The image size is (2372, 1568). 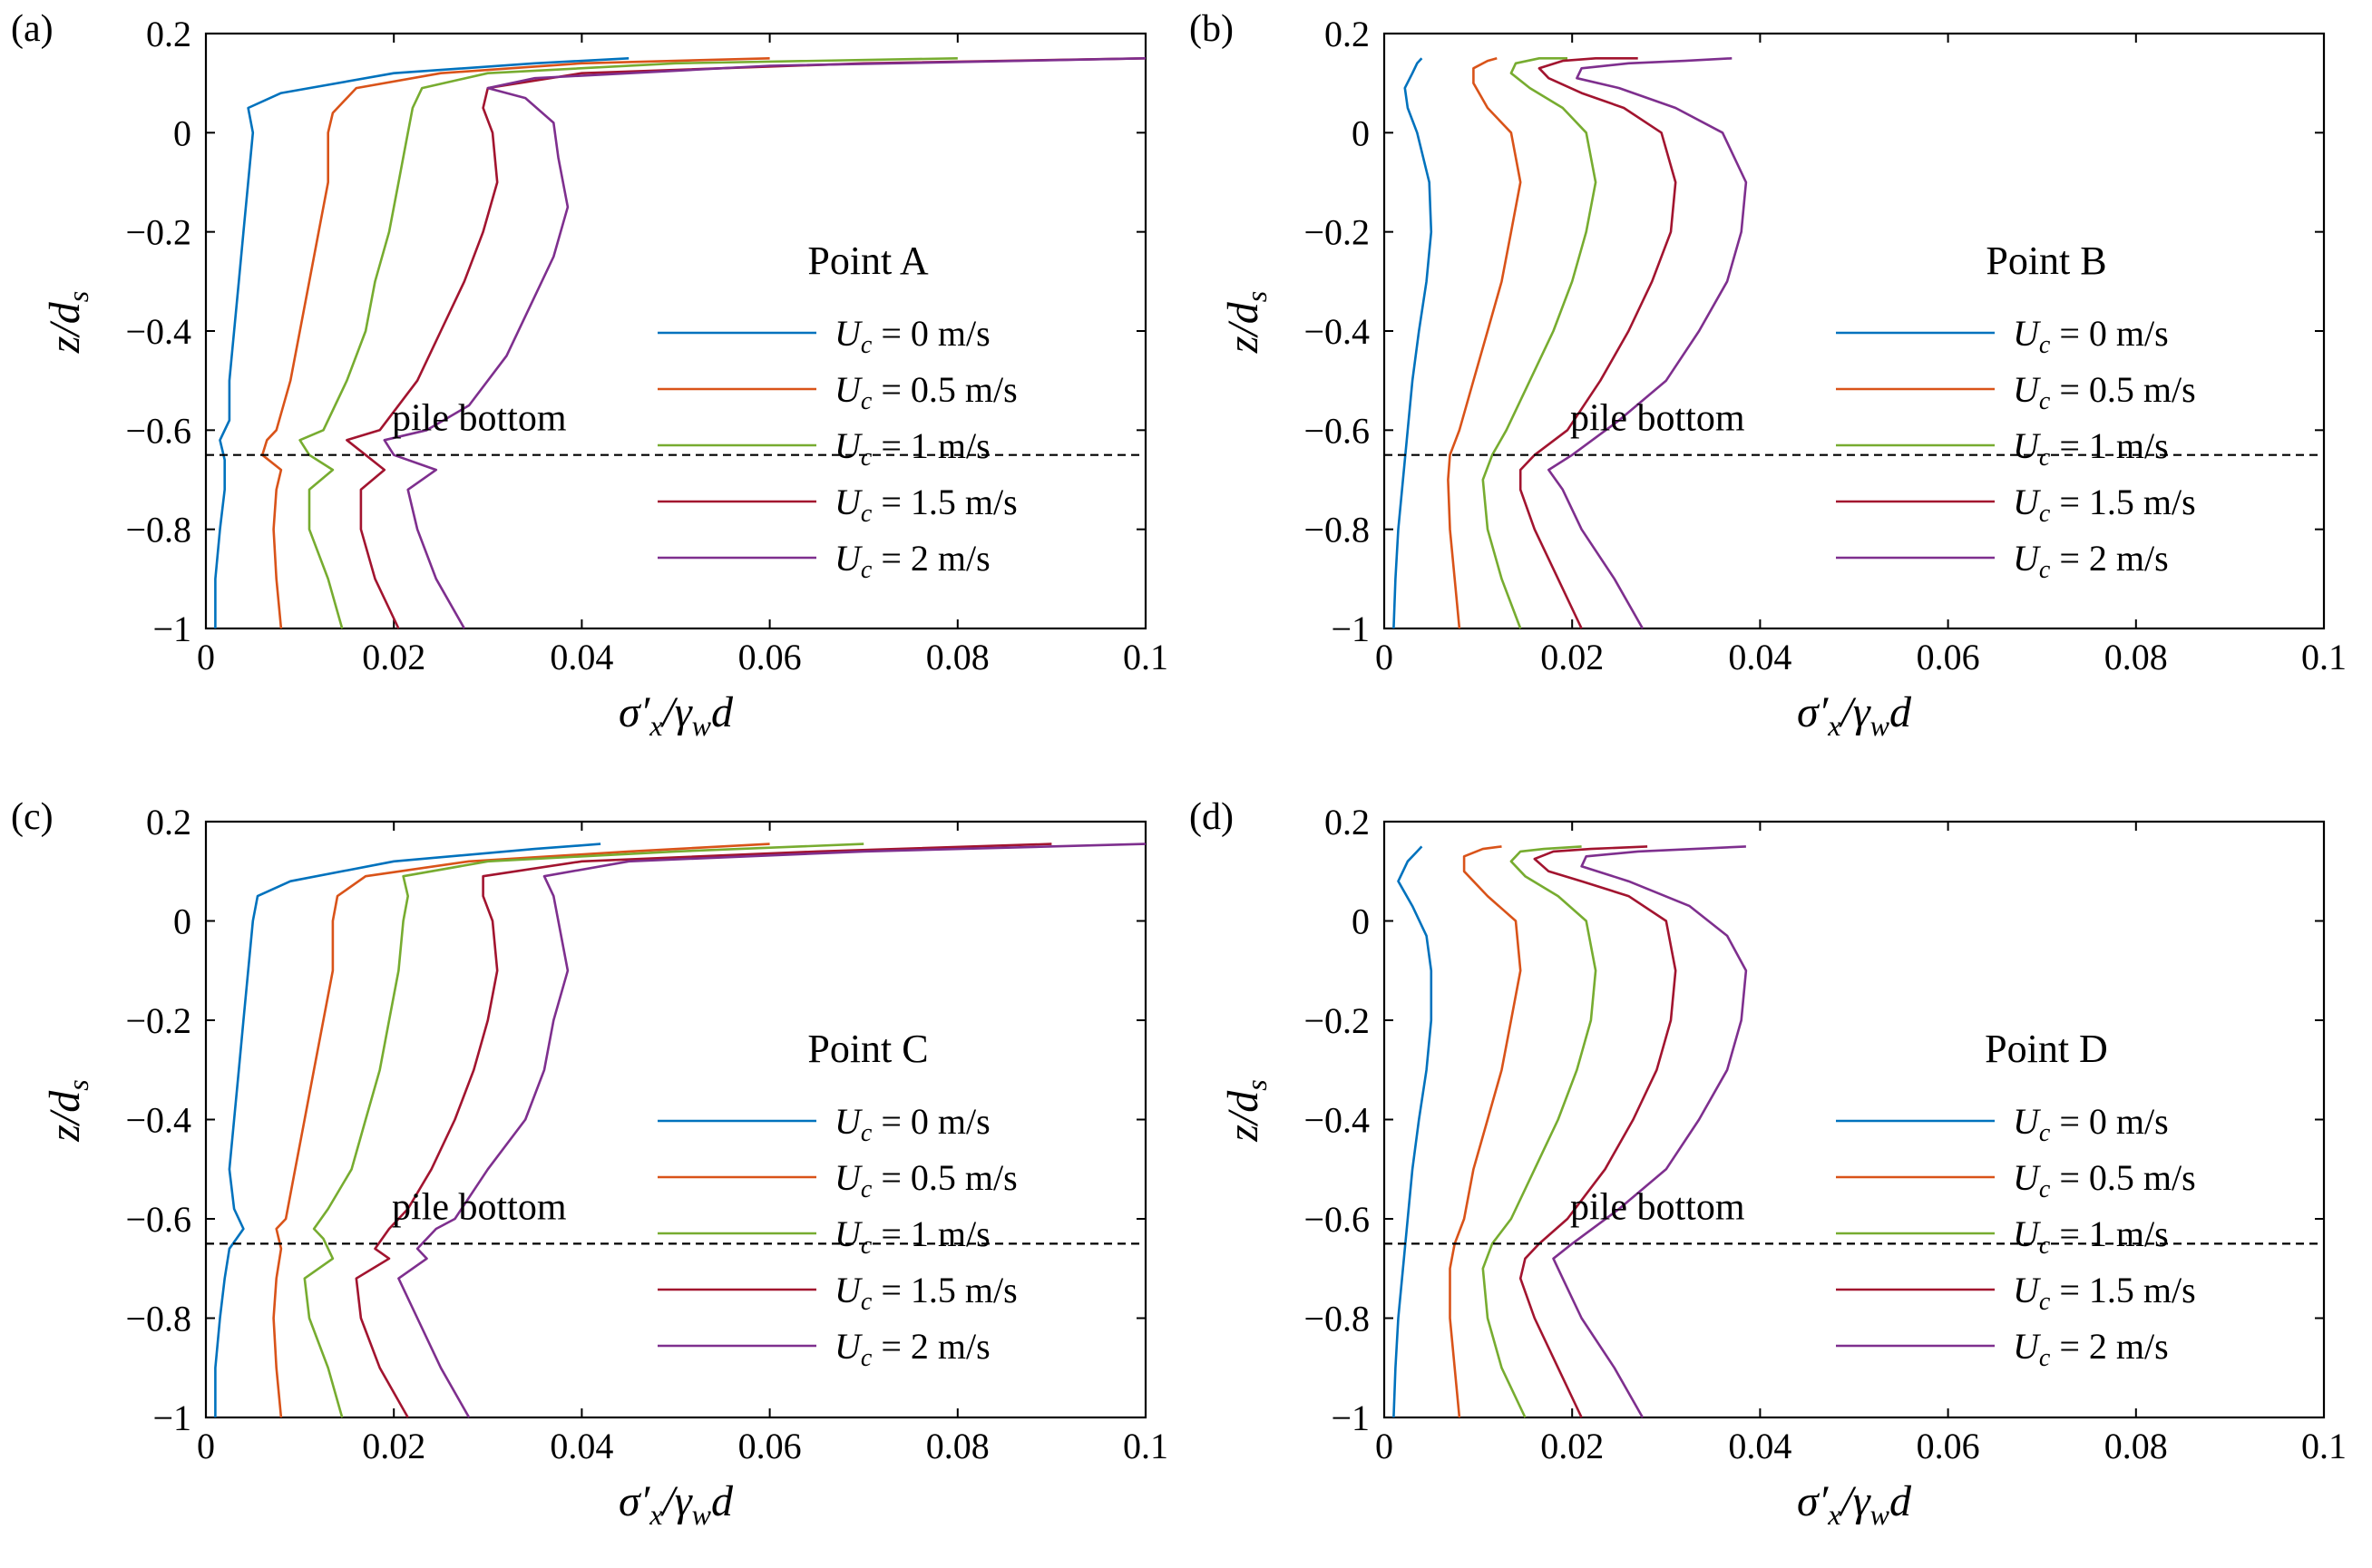 What do you see at coordinates (867, 1049) in the screenshot?
I see `panel-title: Point C` at bounding box center [867, 1049].